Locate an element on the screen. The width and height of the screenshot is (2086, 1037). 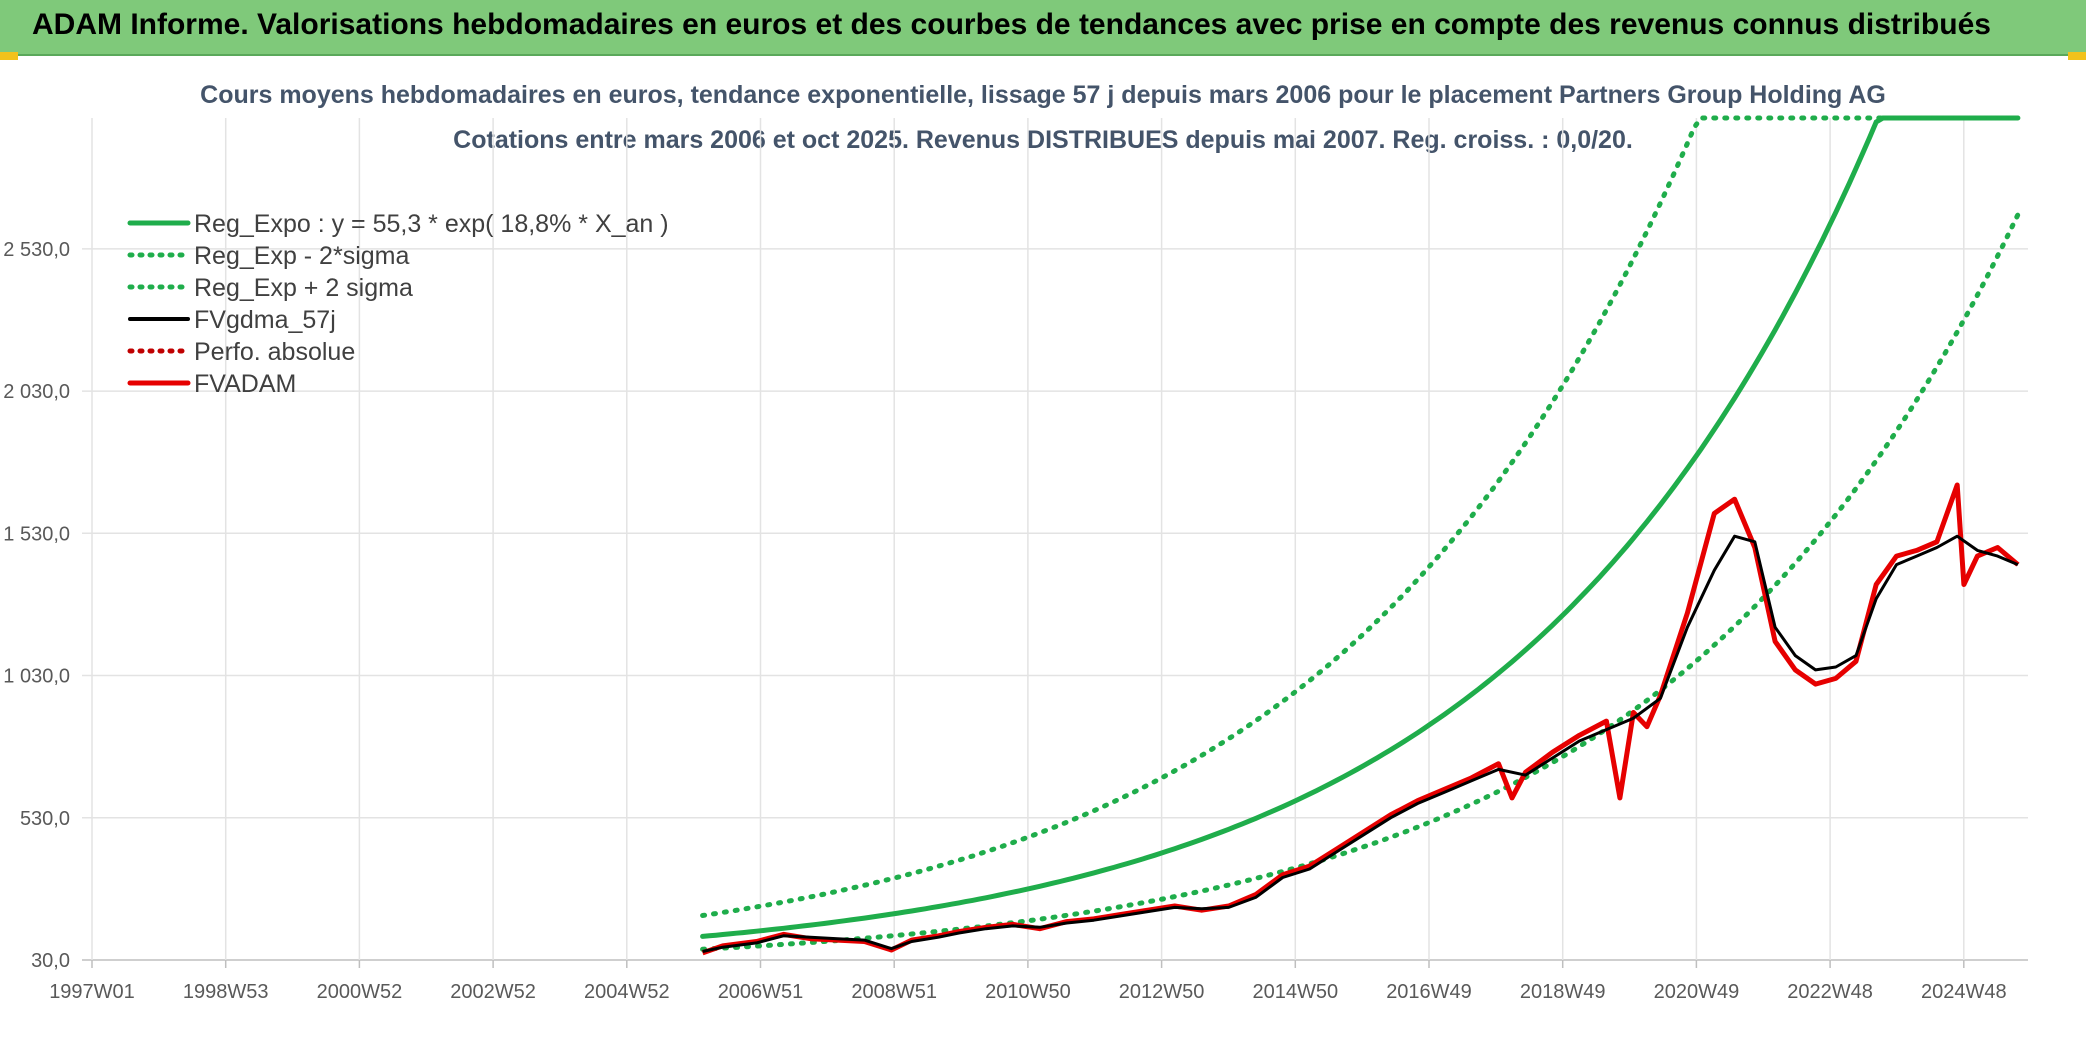
y-tick-label: 530,0 is located at coordinates (45, 819).